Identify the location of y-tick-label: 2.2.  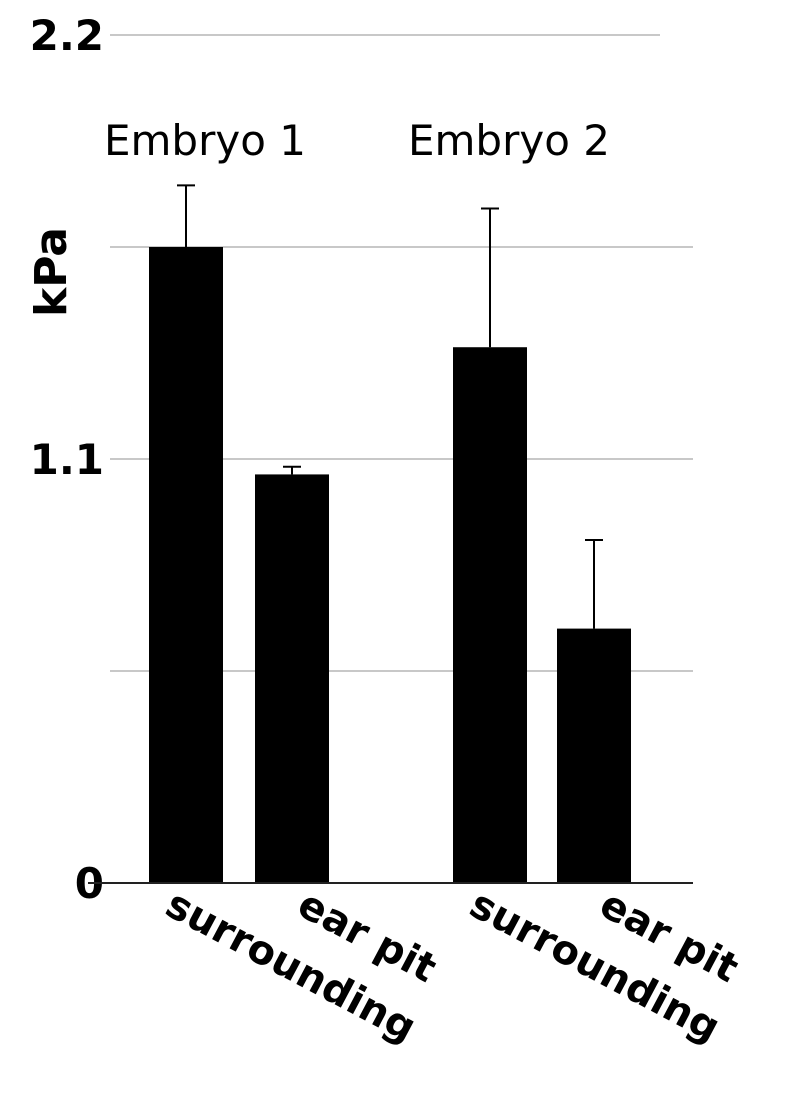
(67, 35).